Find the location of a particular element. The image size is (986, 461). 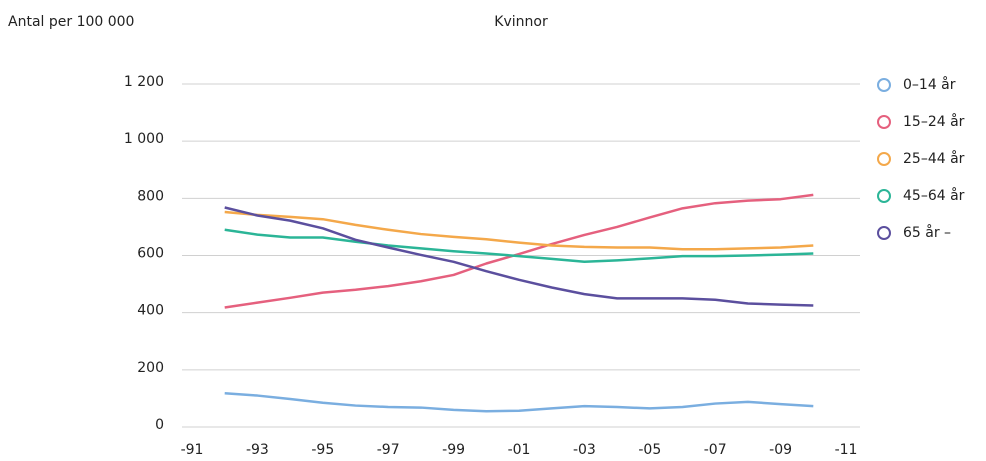

x-tick-label: -11 is located at coordinates (846, 450).